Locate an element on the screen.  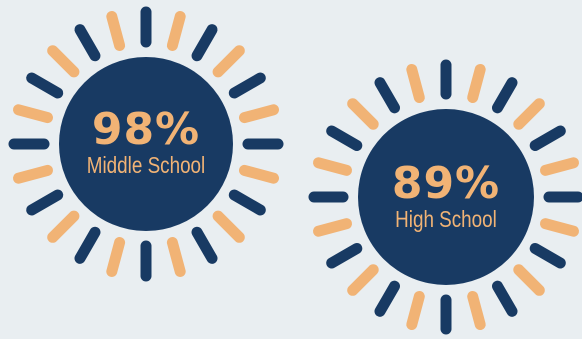
middle-school-percentage: 98% is located at coordinates (146, 129).